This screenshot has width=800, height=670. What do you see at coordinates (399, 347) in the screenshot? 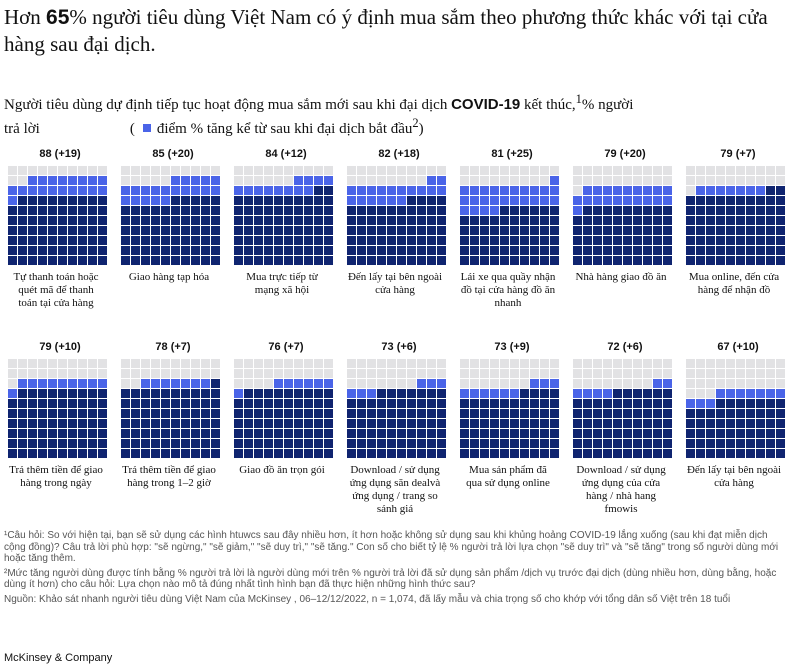
I see `value-label: 73 (+6)` at bounding box center [399, 347].